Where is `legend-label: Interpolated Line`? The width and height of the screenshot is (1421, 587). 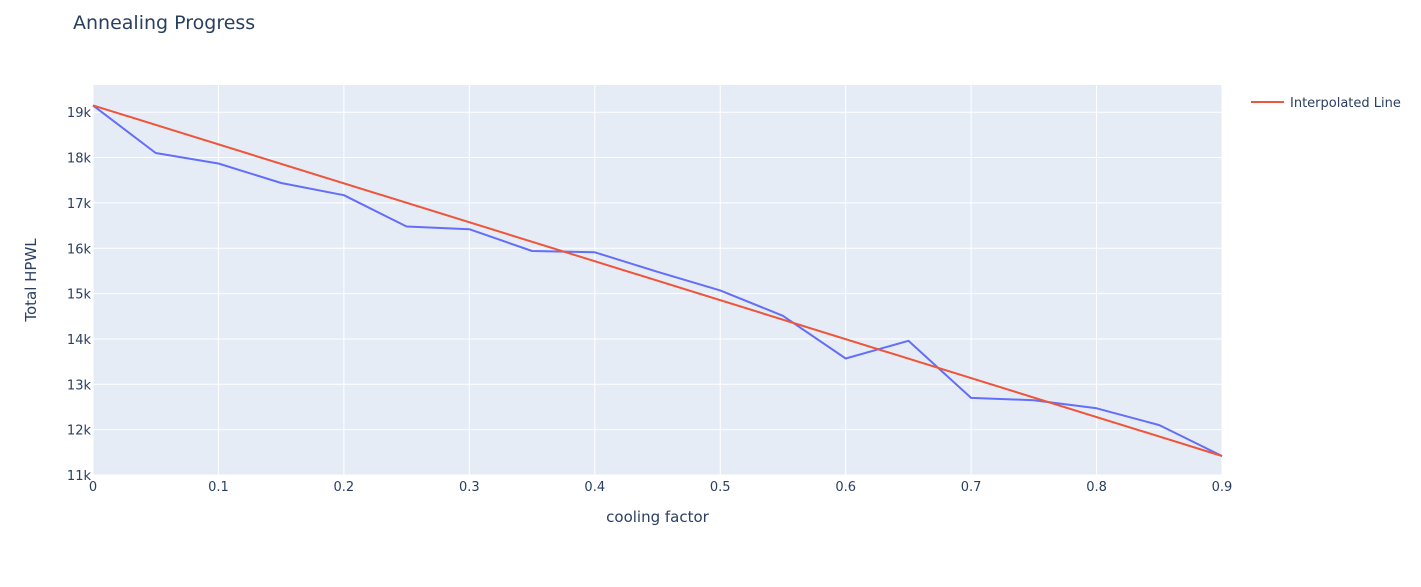
legend-label: Interpolated Line is located at coordinates (1345, 103).